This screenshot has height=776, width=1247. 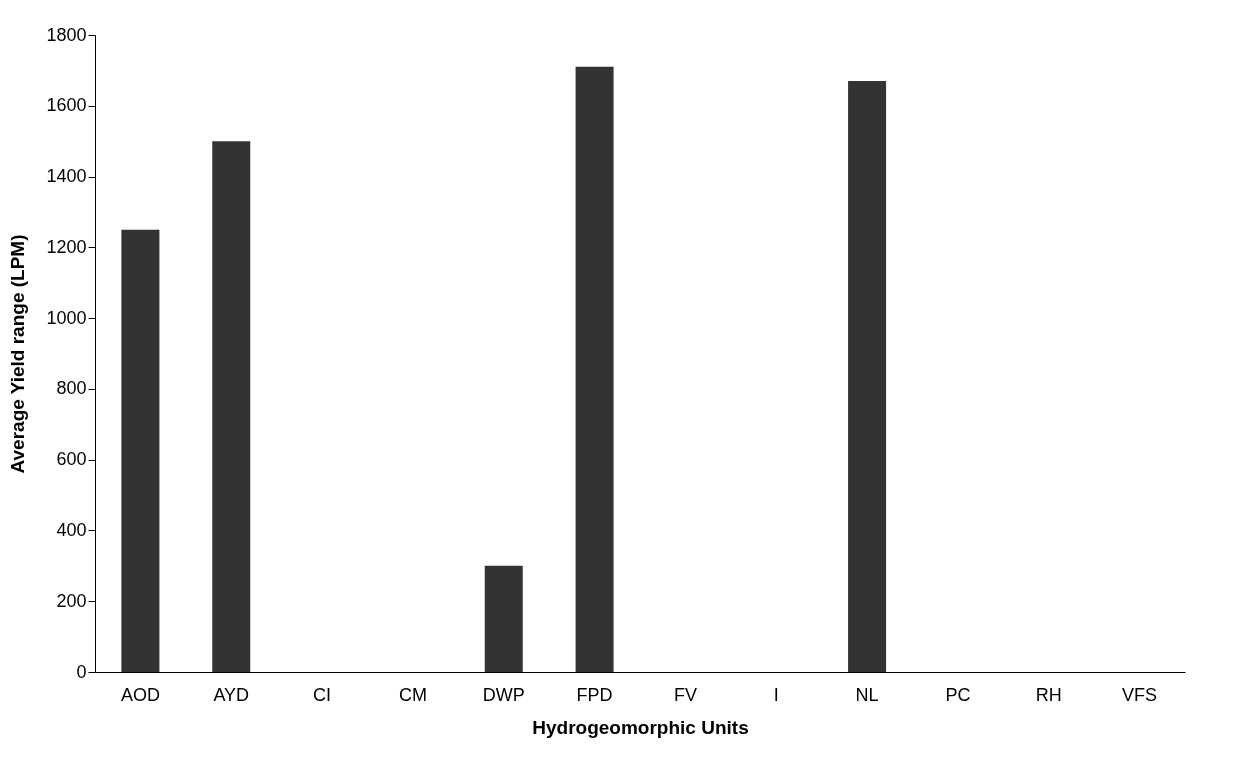 What do you see at coordinates (140, 694) in the screenshot?
I see `x-tick-label: AOD` at bounding box center [140, 694].